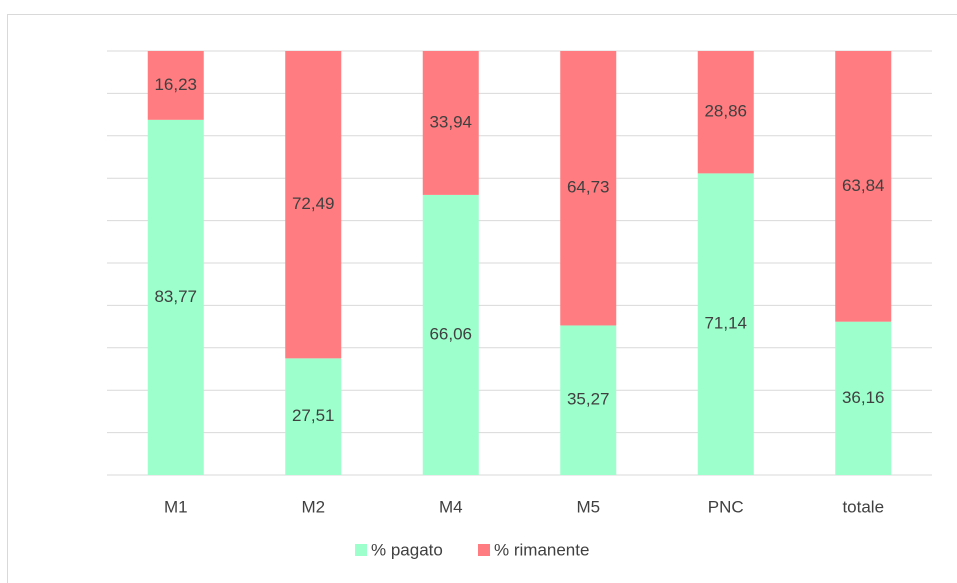  I want to click on legend-label: % rimanente, so click(541, 549).